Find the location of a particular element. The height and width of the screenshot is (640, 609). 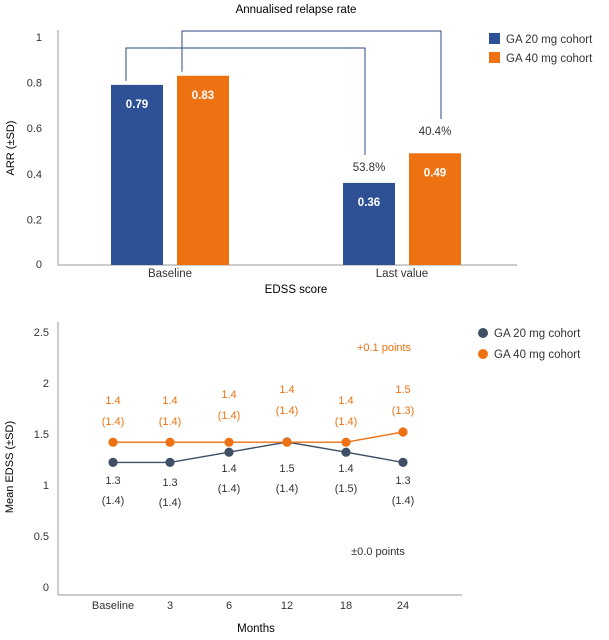

line-chart-series is located at coordinates (258, 447).